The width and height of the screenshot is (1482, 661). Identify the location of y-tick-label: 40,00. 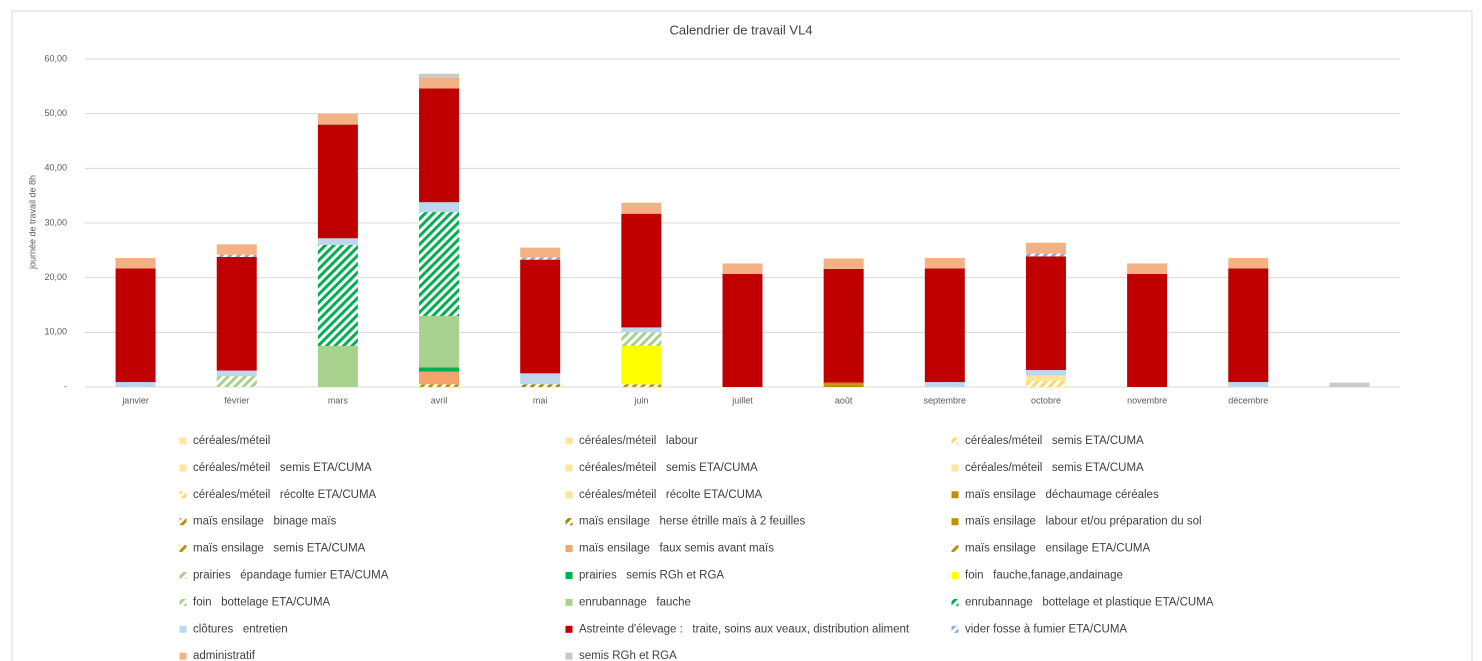
(55, 168).